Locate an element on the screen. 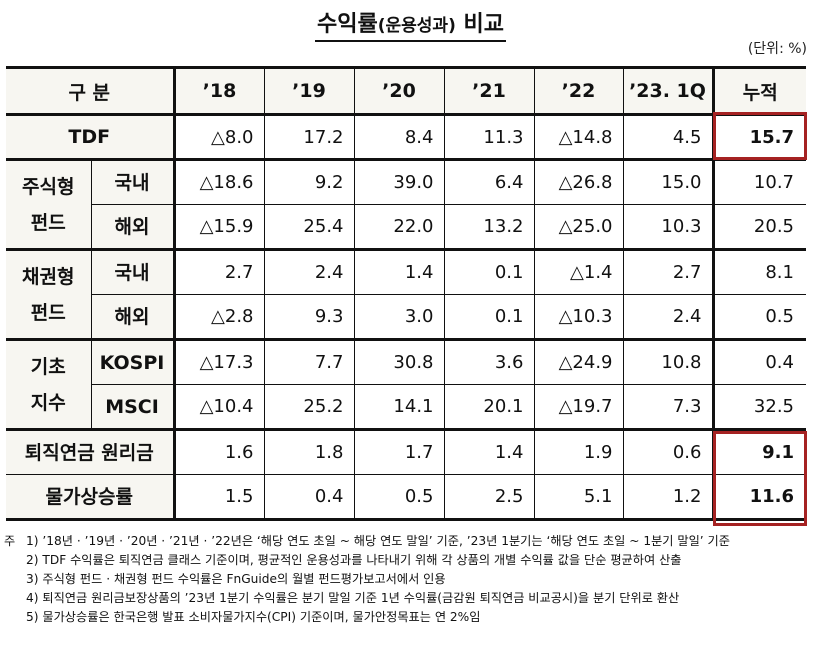 The width and height of the screenshot is (821, 647). table-row-index-msci: MSCI △10.4 25.2 14.1 20.1 △19.7 7.3 32.5 is located at coordinates (406, 407).